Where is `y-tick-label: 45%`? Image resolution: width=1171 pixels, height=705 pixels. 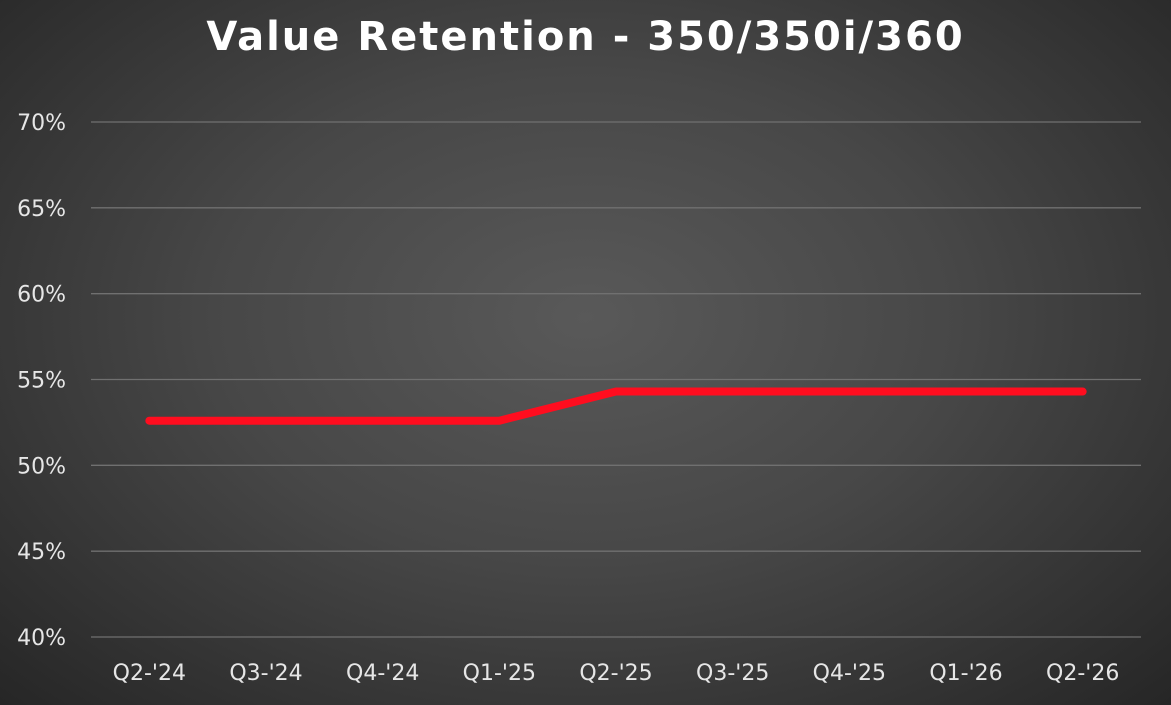
y-tick-label: 45% is located at coordinates (41, 552).